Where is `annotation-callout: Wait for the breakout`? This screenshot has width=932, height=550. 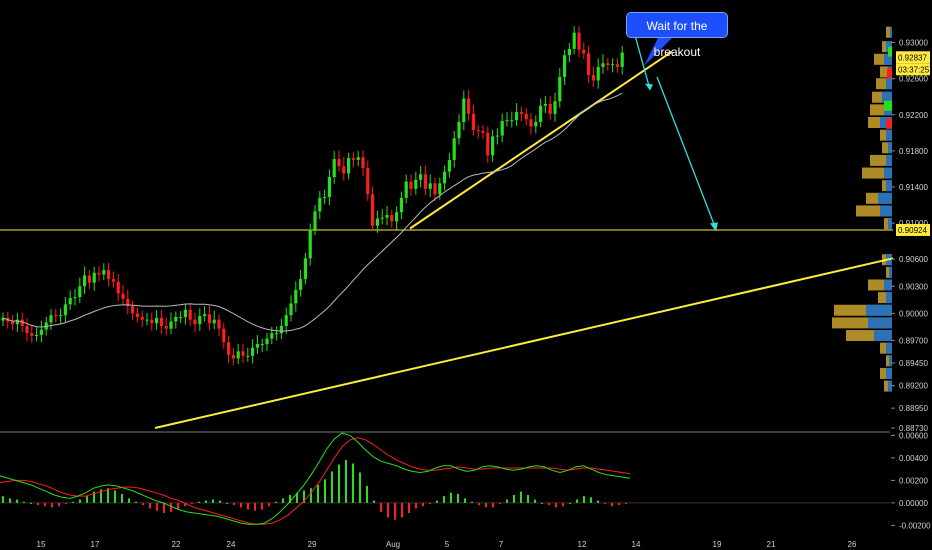 annotation-callout: Wait for the breakout is located at coordinates (677, 35).